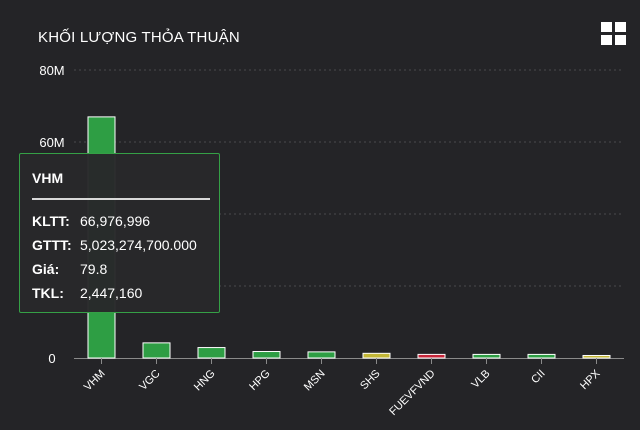 The width and height of the screenshot is (640, 430). Describe the element at coordinates (370, 380) in the screenshot. I see `x-tick-label: SHS` at that location.